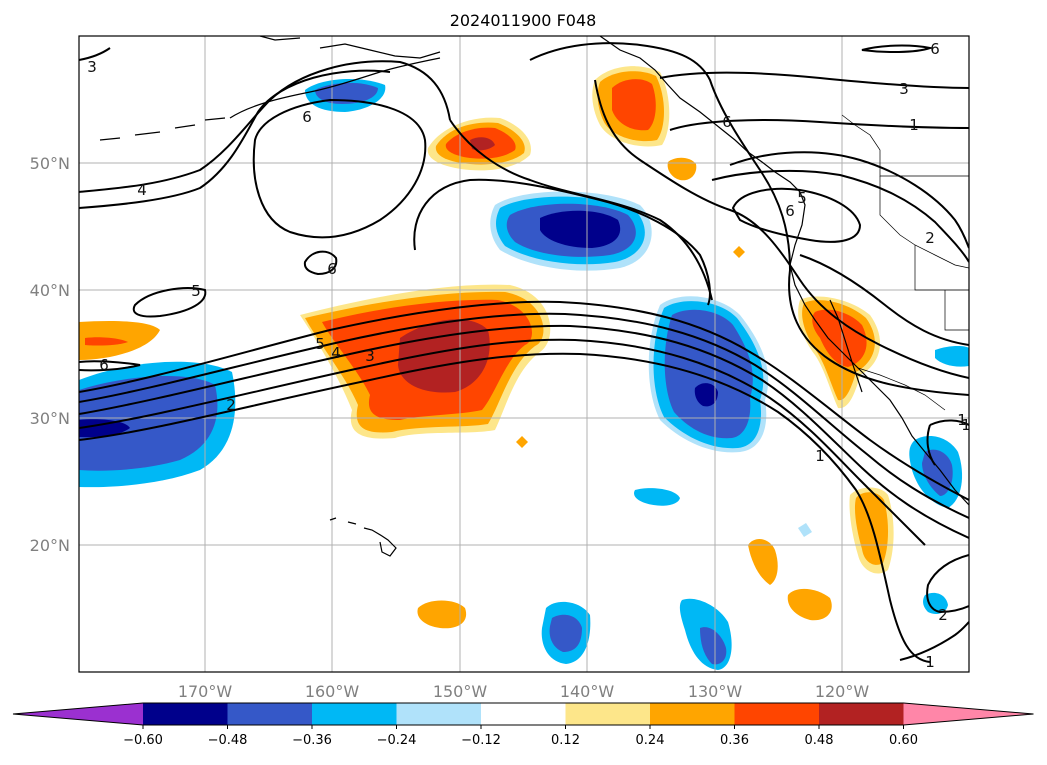 The width and height of the screenshot is (1047, 765). I want to click on neg-anomaly-west-mid, so click(148, 423).